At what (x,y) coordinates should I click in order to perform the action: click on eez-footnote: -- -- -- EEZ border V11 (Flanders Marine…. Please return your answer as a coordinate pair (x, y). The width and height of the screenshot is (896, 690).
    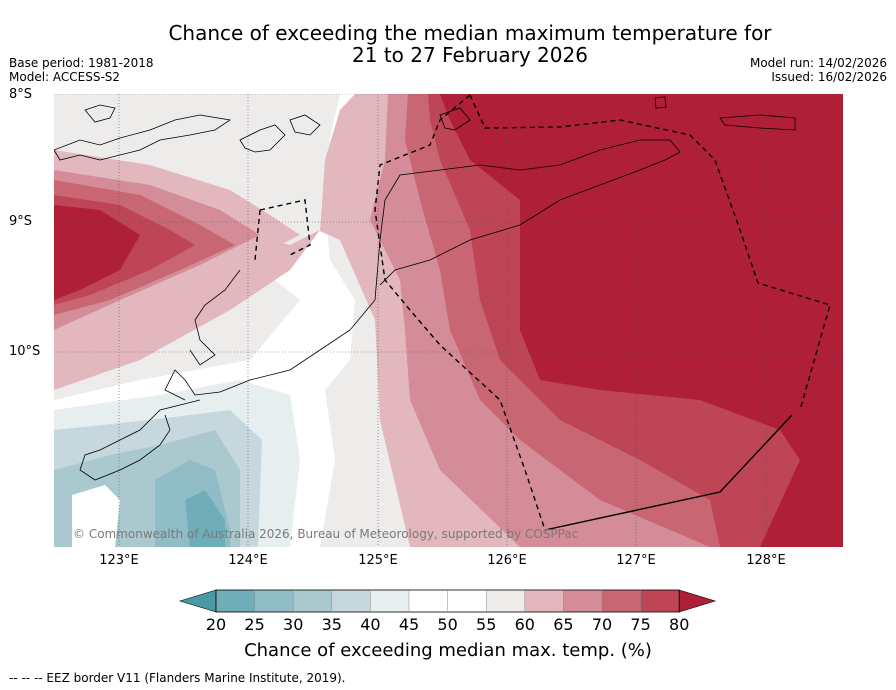
    Looking at the image, I should click on (177, 678).